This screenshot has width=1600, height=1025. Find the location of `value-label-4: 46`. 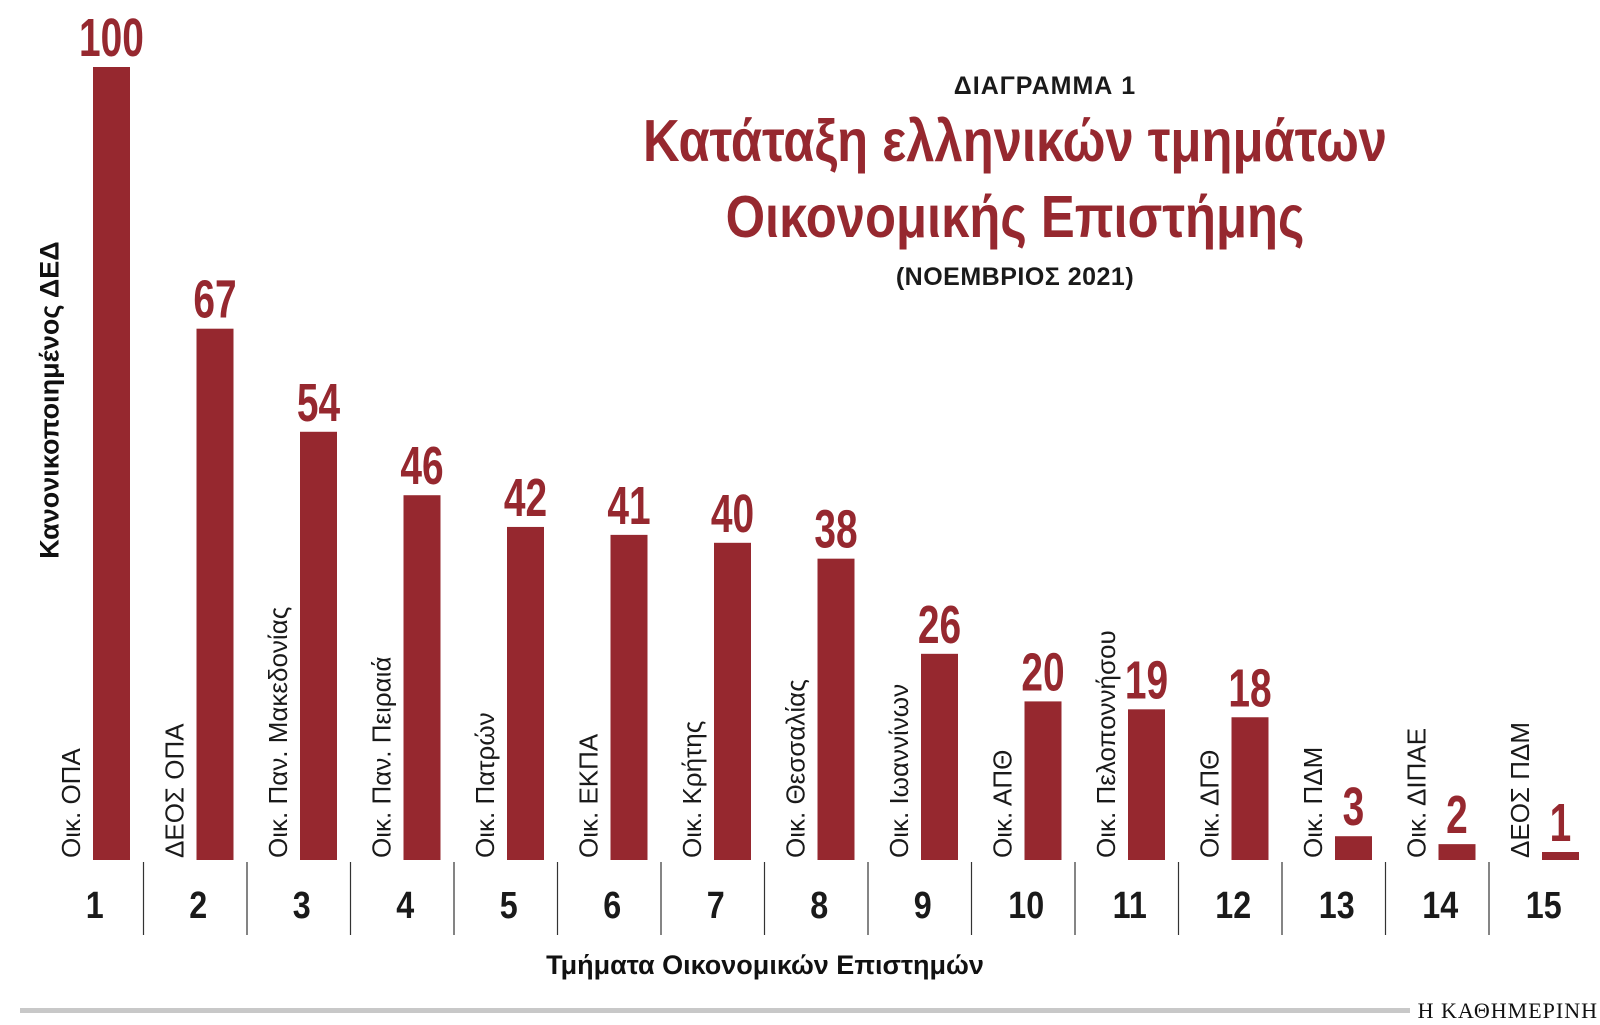

value-label-4: 46 is located at coordinates (421, 465).